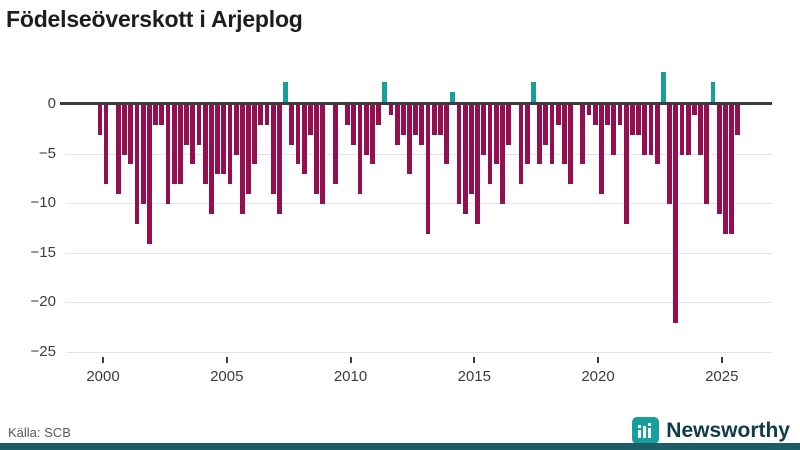  I want to click on y-axis-label: −15, so click(43, 252).